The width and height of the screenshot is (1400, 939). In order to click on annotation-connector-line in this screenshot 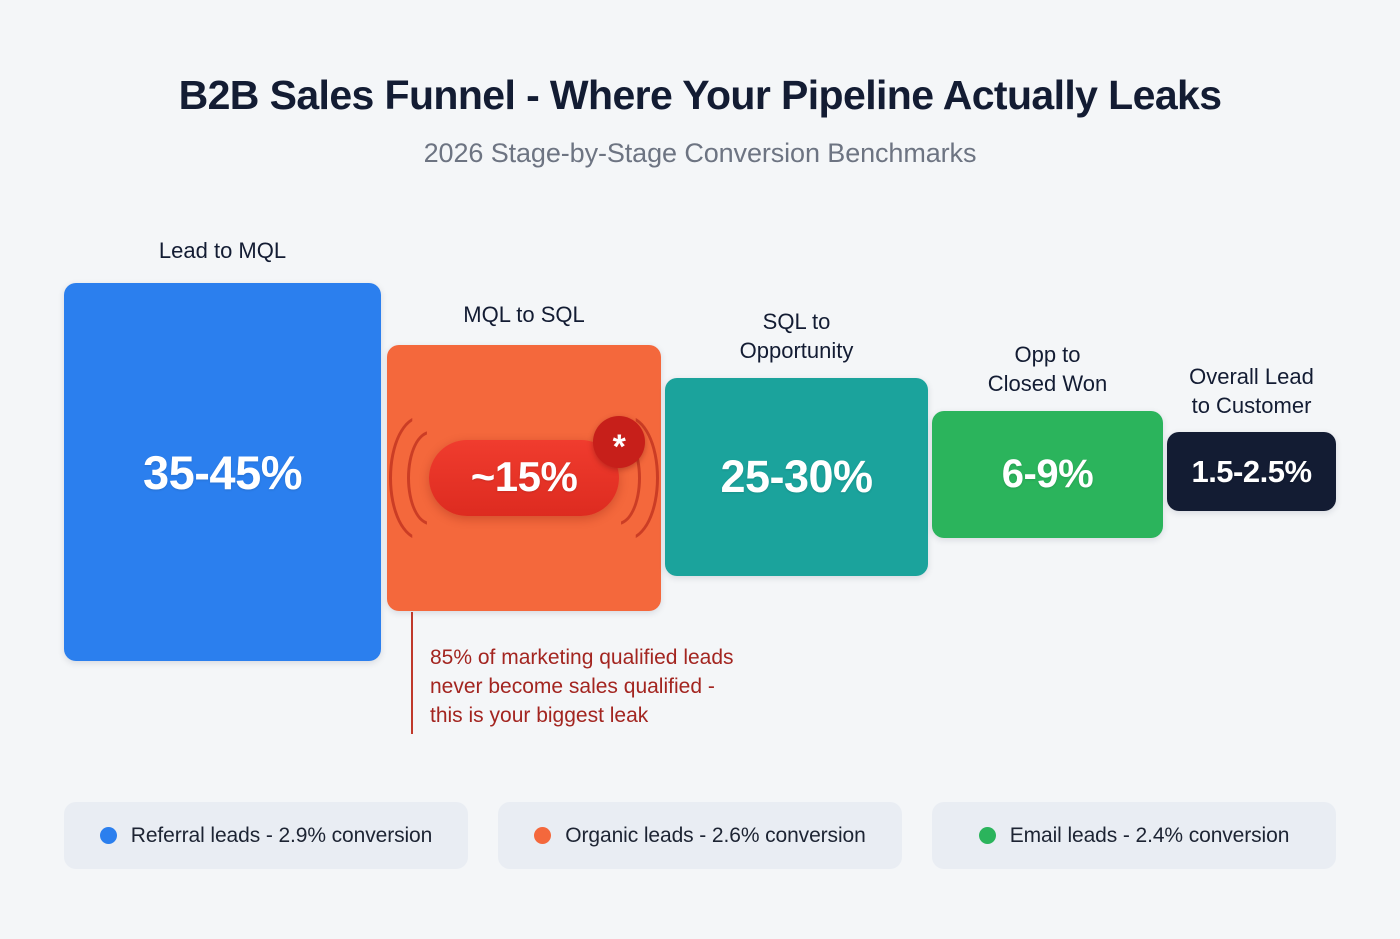, I will do `click(412, 673)`.